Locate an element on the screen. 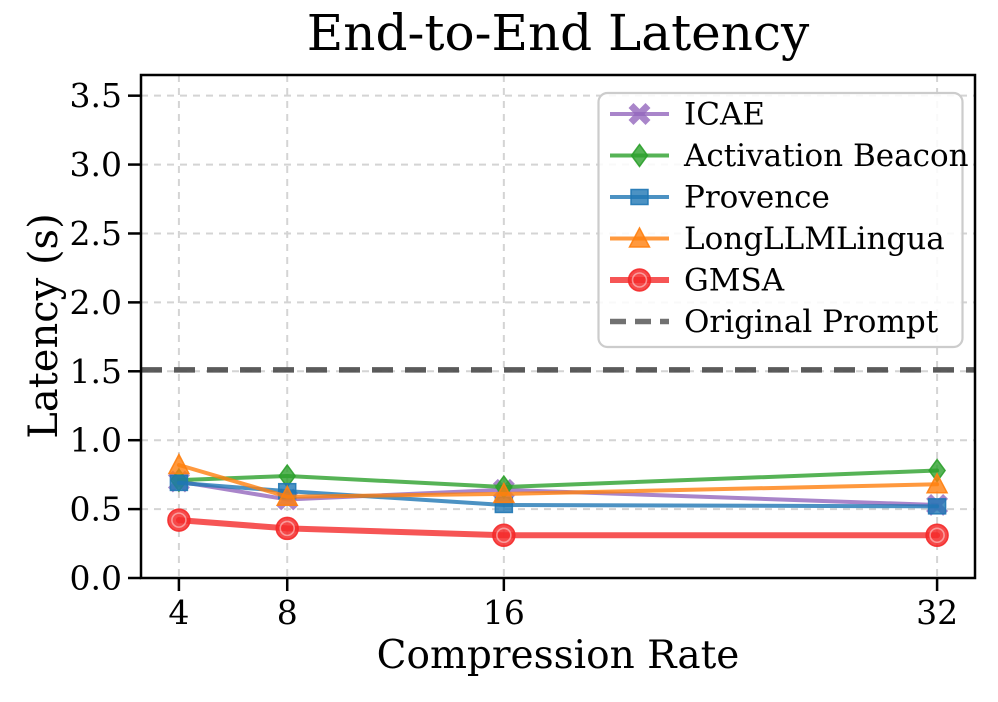 The image size is (998, 702). legend-marker-longllmlingua is located at coordinates (639, 237).